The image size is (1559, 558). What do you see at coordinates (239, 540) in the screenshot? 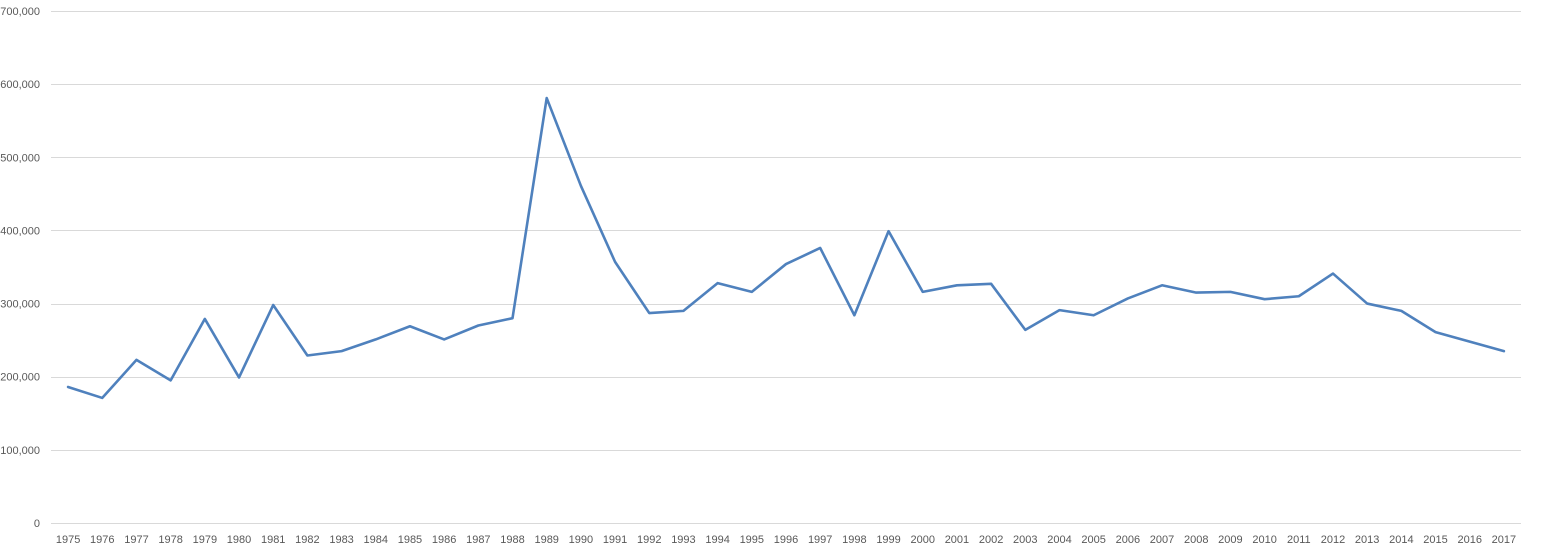
I see `x-tick-label: 1980` at bounding box center [239, 540].